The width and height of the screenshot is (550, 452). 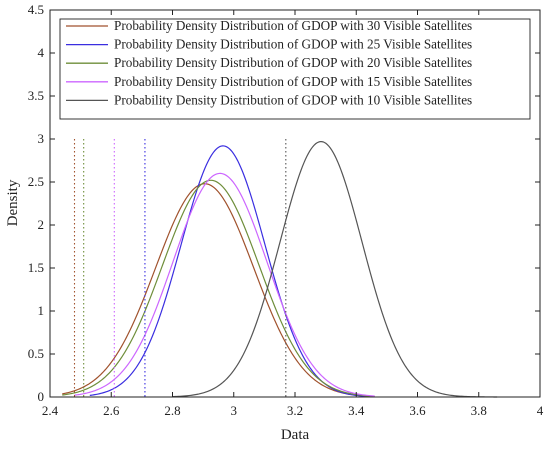 I want to click on x-tick-label: 3.6, so click(x=417, y=410).